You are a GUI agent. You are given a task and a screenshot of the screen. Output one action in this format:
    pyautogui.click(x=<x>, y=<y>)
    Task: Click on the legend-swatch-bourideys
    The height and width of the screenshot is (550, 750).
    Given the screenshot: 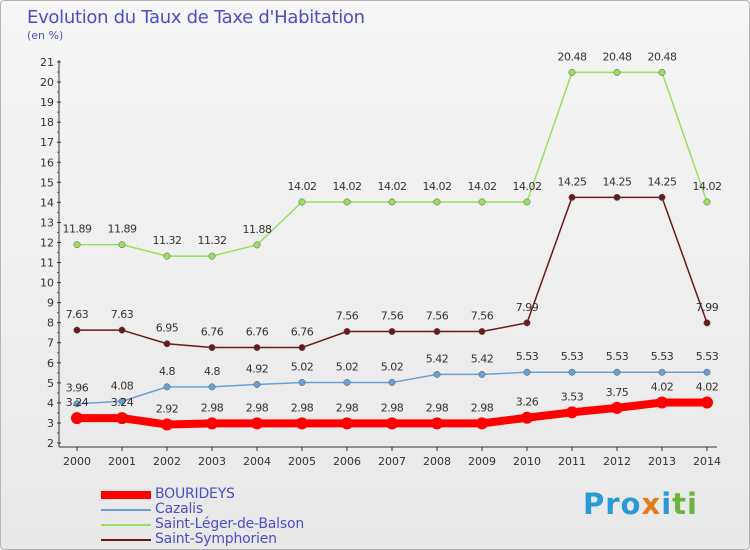 What is the action you would take?
    pyautogui.click(x=126, y=495)
    